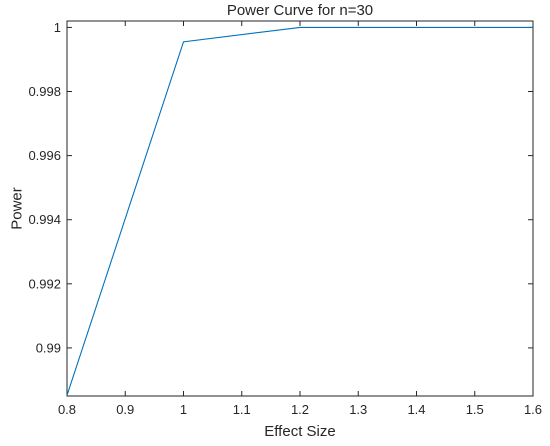 This screenshot has width=550, height=446. I want to click on x-tick-label: 1.3, so click(358, 409).